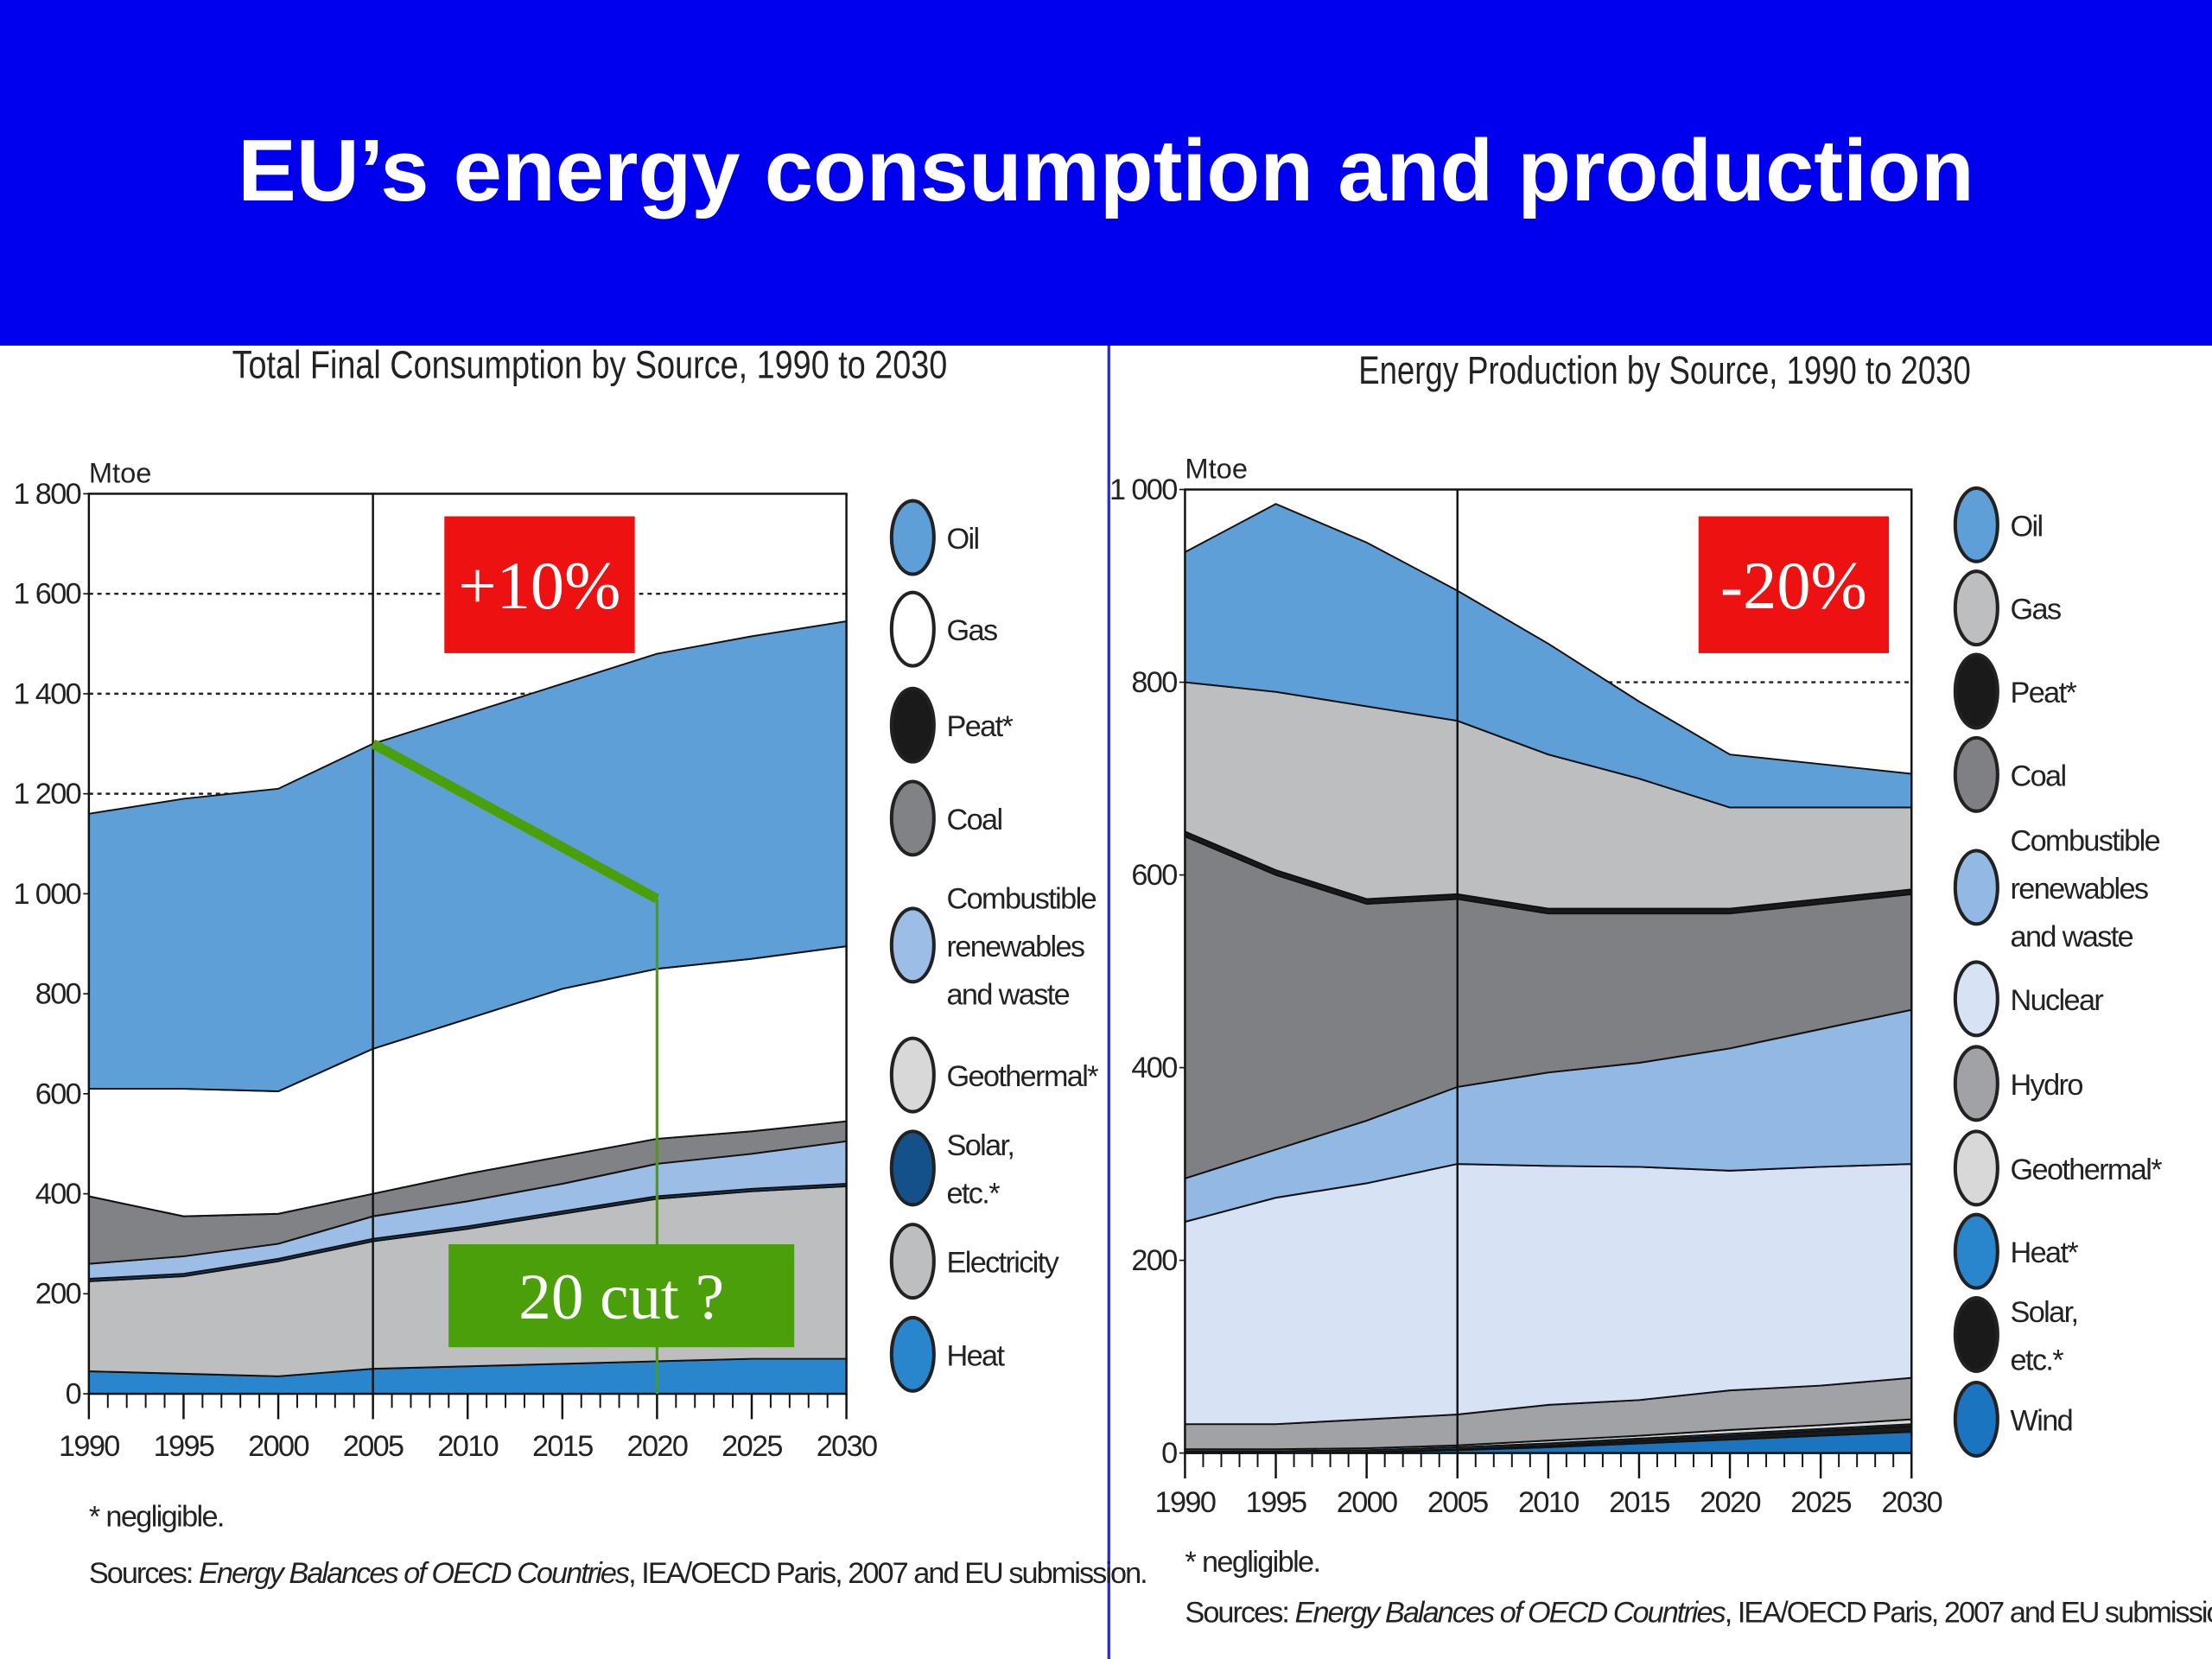 This screenshot has height=1659, width=2212. I want to click on annotation: -20%, so click(1793, 585).